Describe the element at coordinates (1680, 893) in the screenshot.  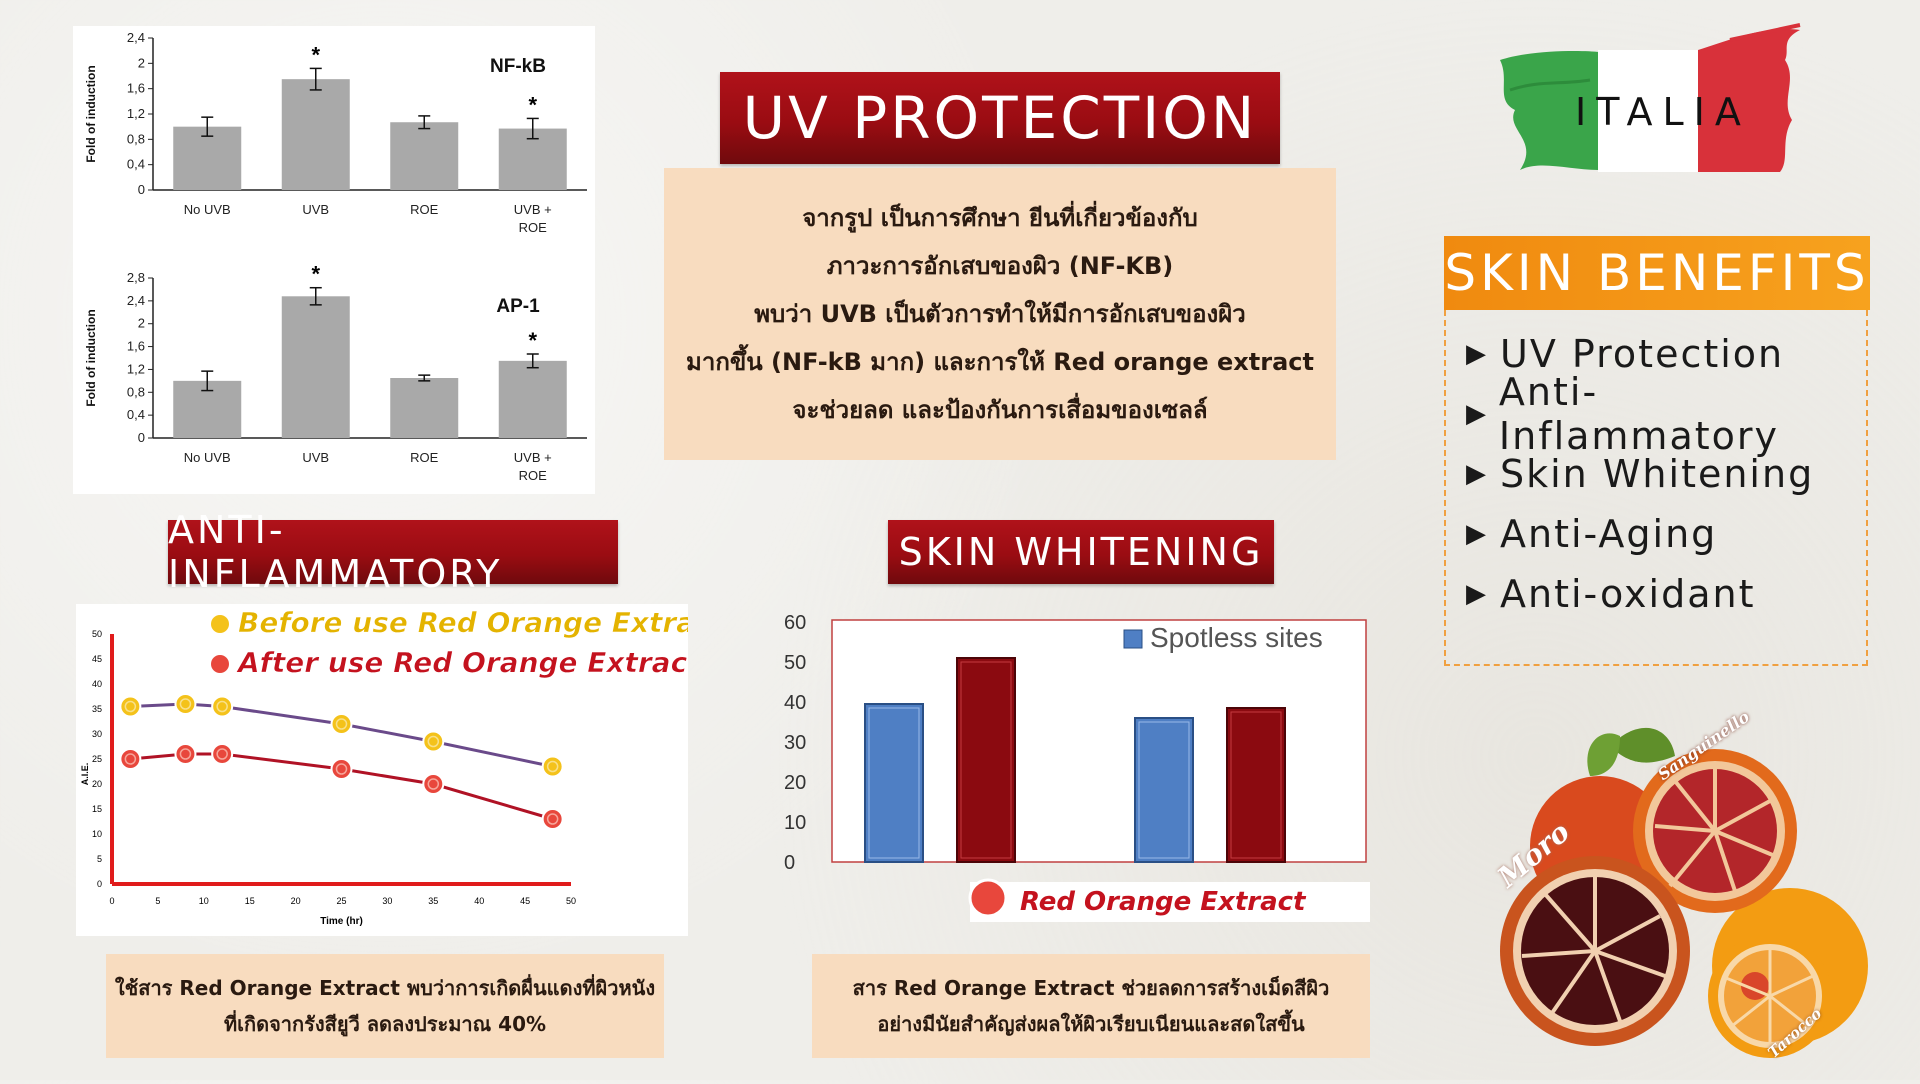
I see `blood-oranges-image: Moro Sanguinello Tarocco` at that location.